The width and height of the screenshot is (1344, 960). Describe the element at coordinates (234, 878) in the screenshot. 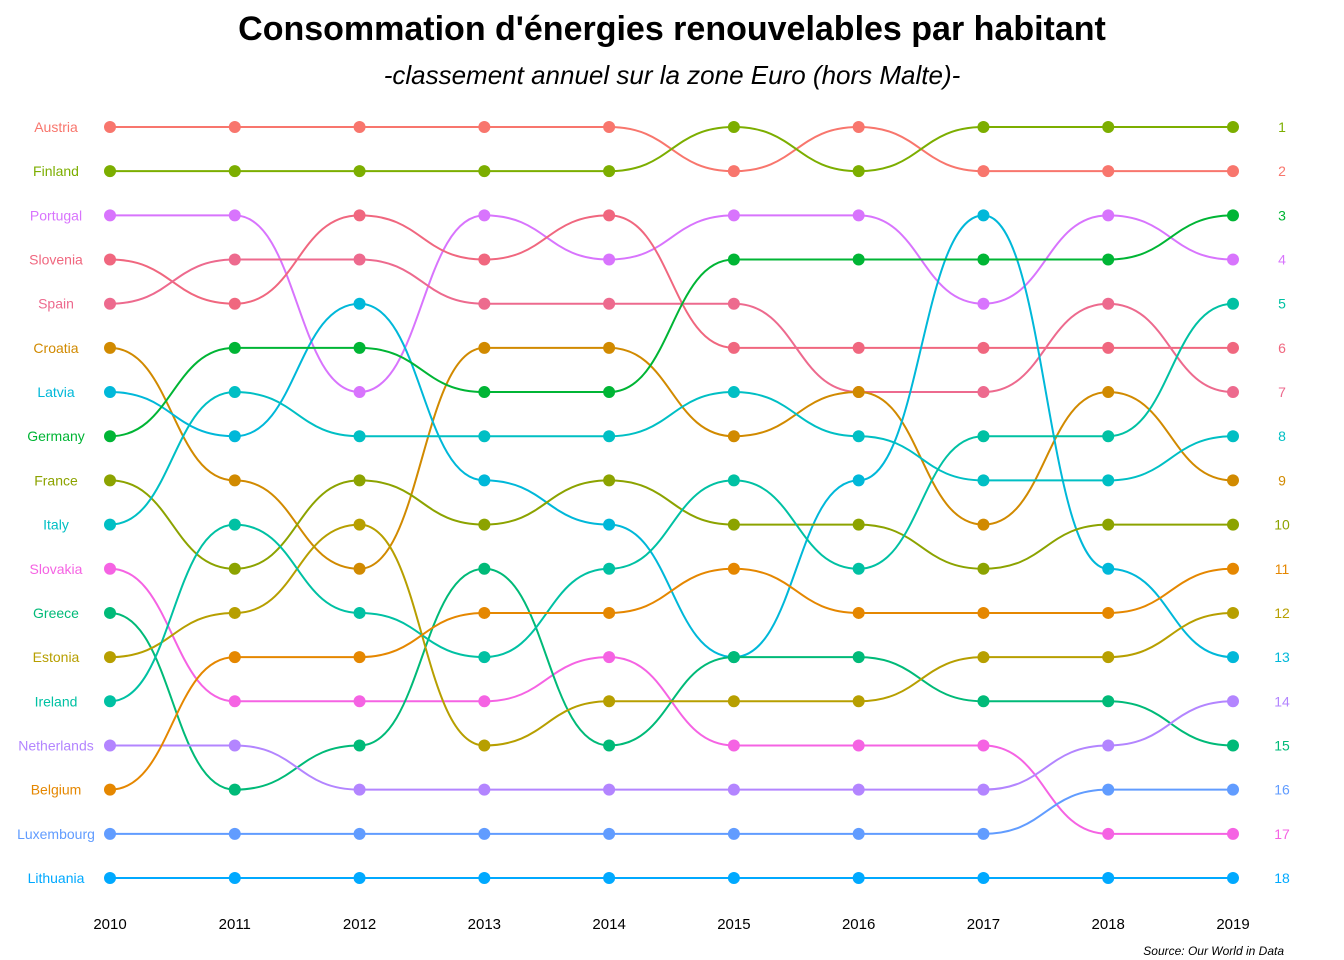

I see `point-lithuania-2011` at that location.